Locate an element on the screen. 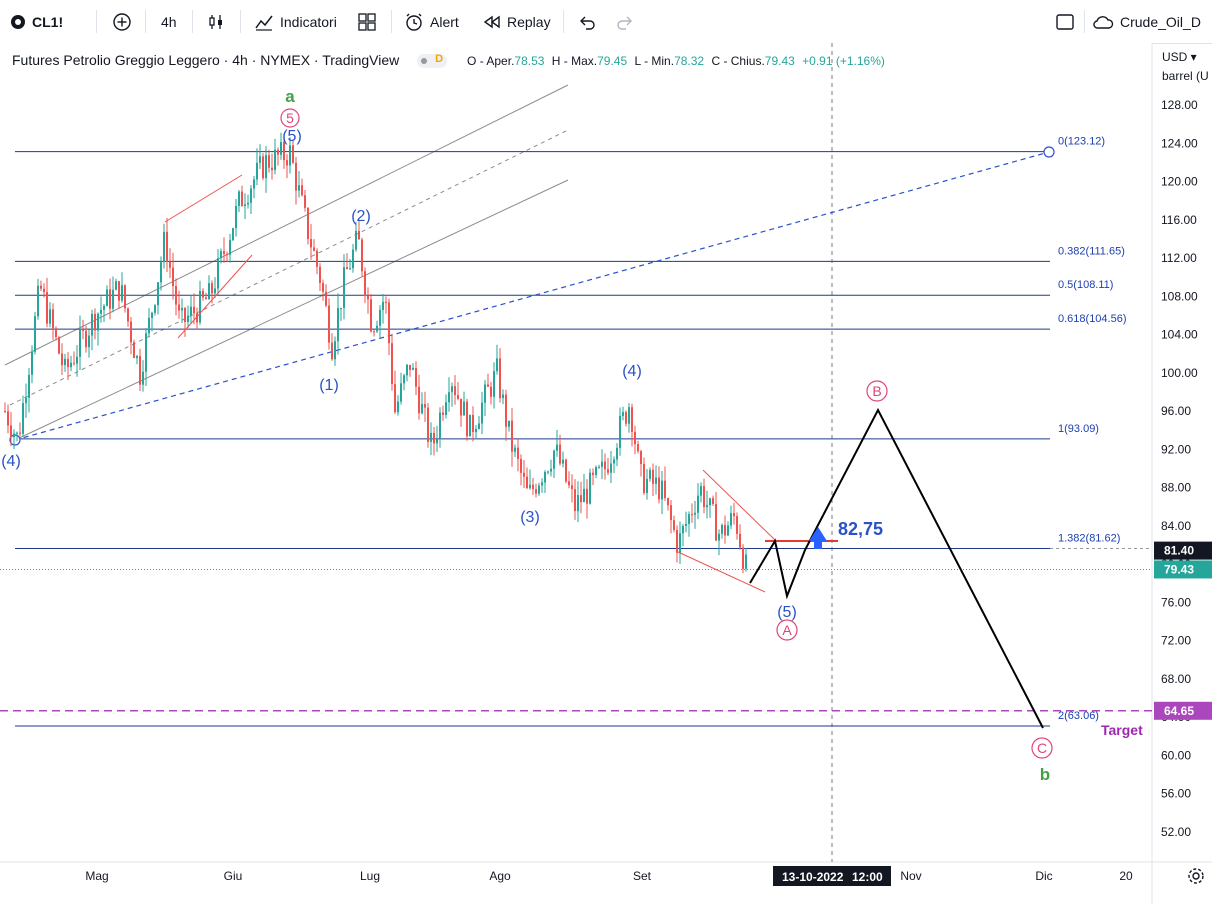 The image size is (1212, 904). indicators-label: Indicatori is located at coordinates (308, 21).